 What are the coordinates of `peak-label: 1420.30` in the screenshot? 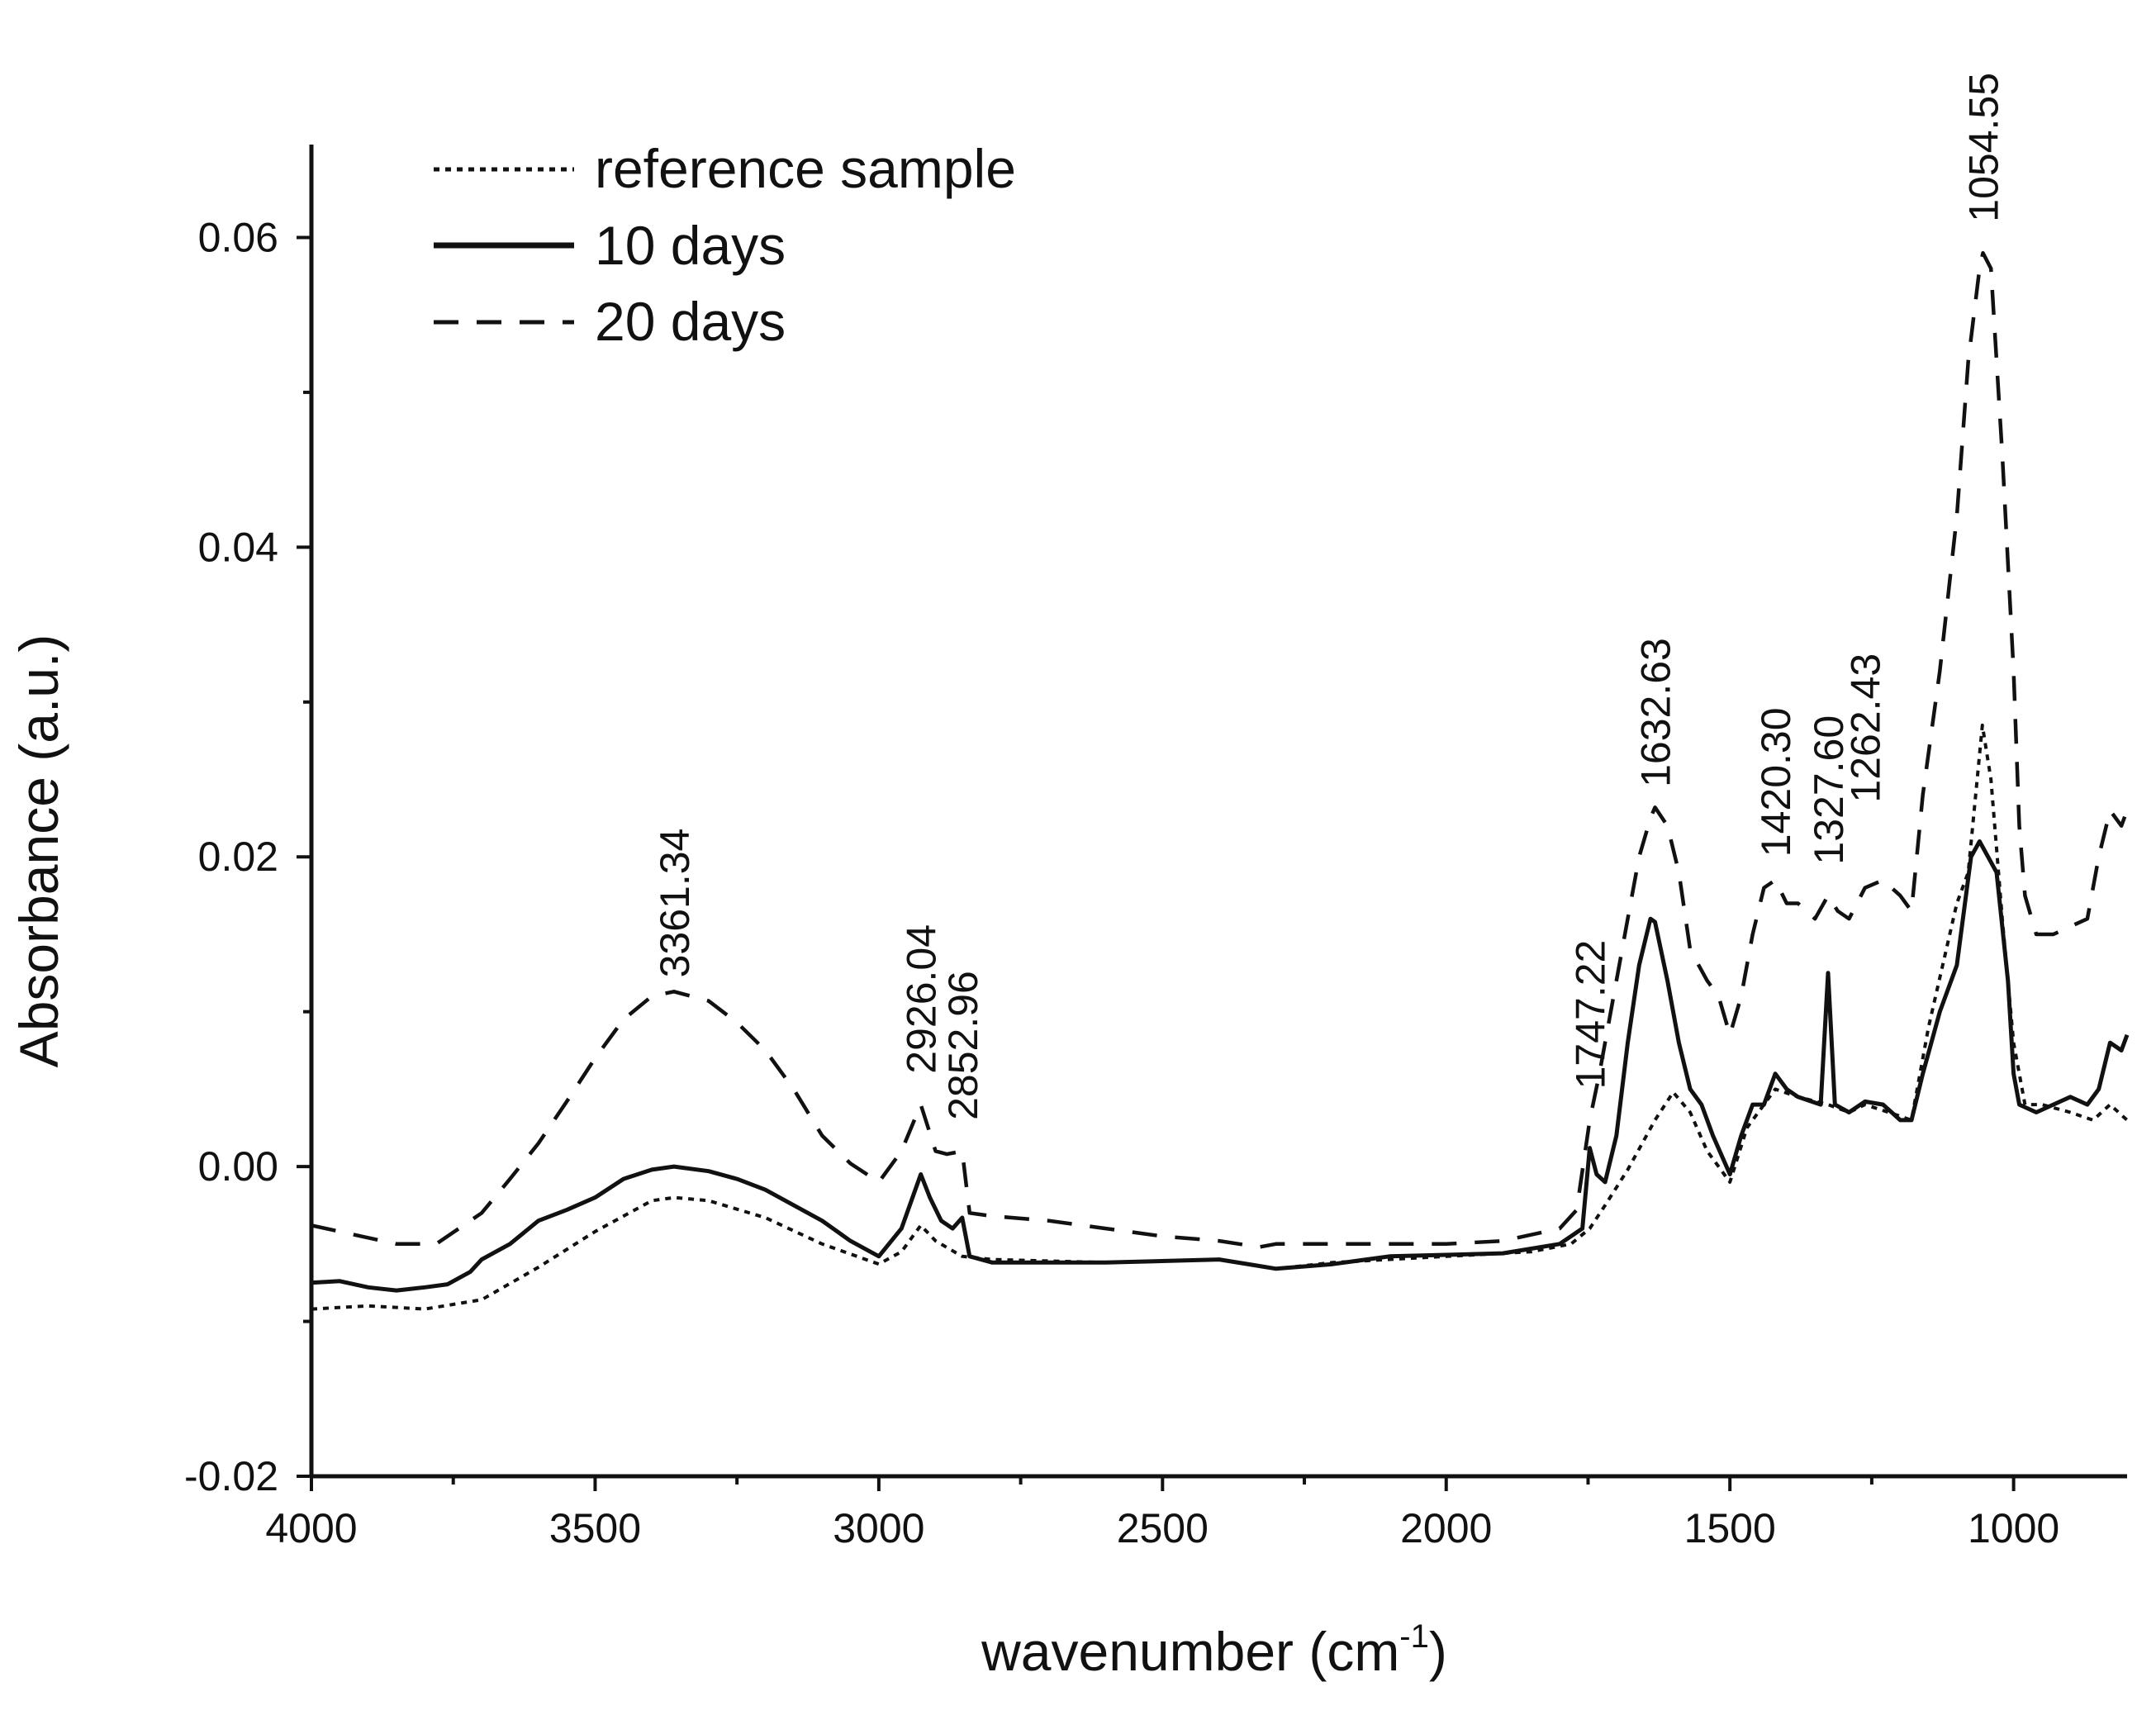 It's located at (1776, 782).